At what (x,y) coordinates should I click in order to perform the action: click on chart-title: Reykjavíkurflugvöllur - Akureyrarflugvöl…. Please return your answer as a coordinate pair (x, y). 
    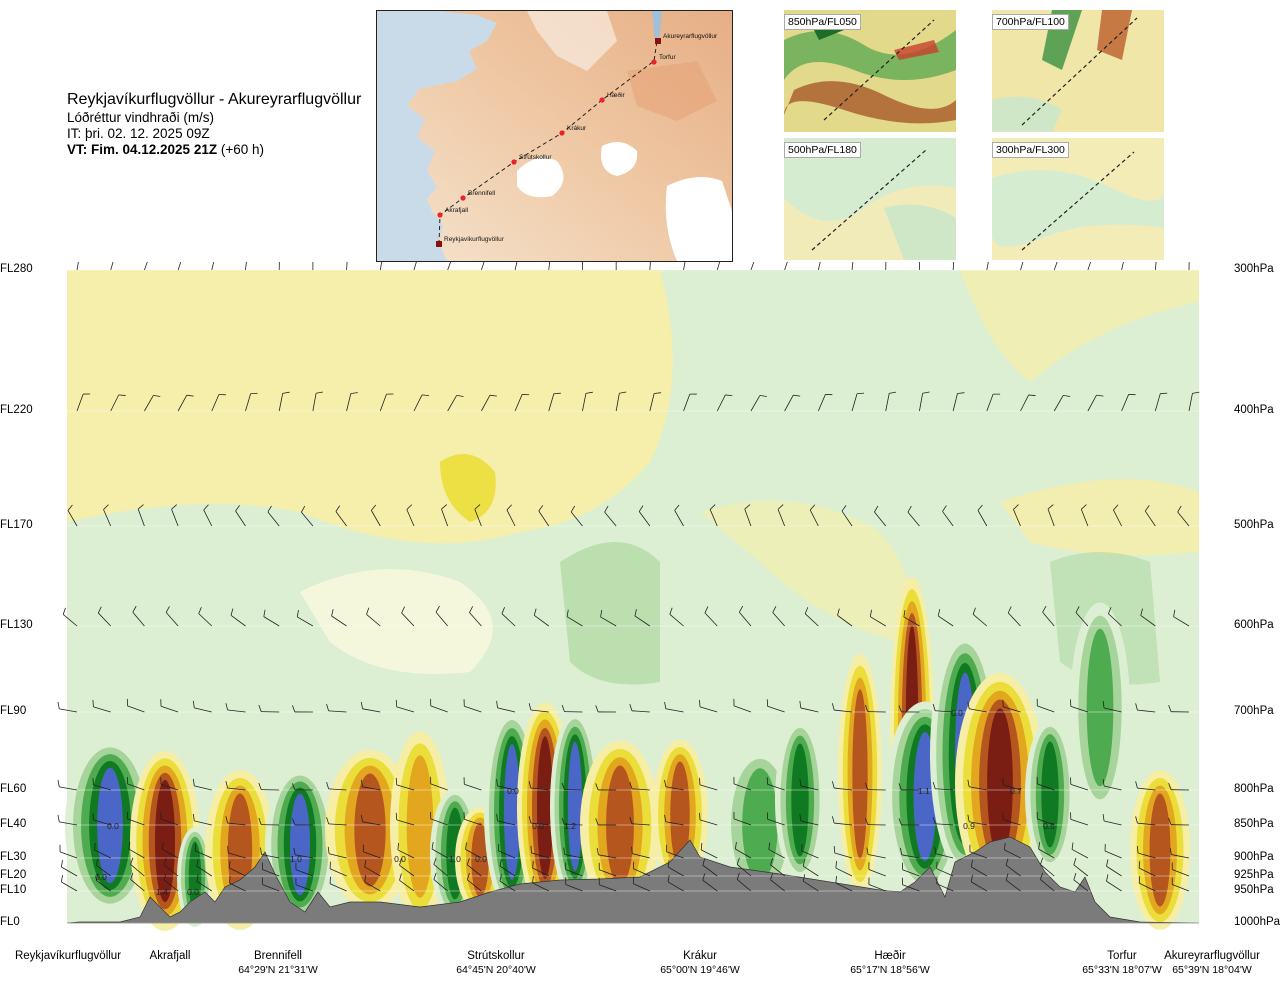
    Looking at the image, I should click on (214, 100).